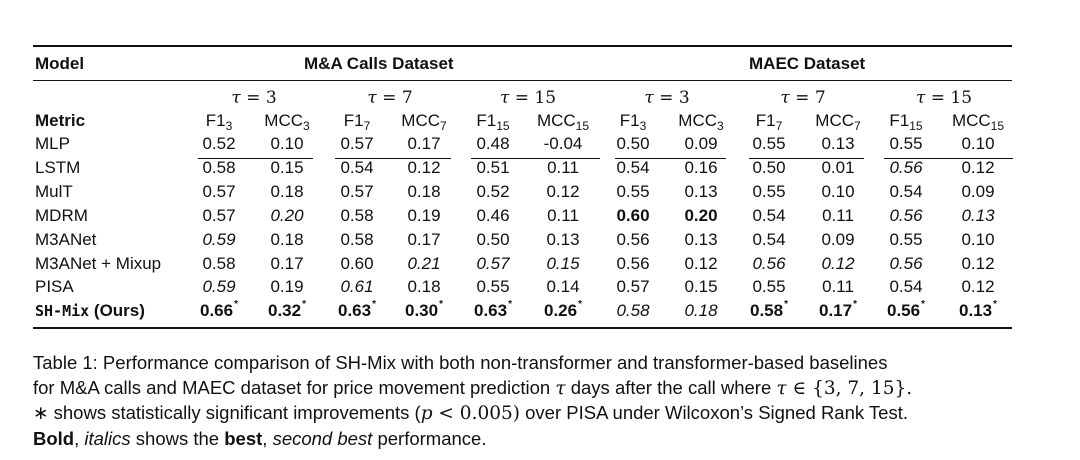  What do you see at coordinates (522, 328) in the screenshot?
I see `table-bottom-rule` at bounding box center [522, 328].